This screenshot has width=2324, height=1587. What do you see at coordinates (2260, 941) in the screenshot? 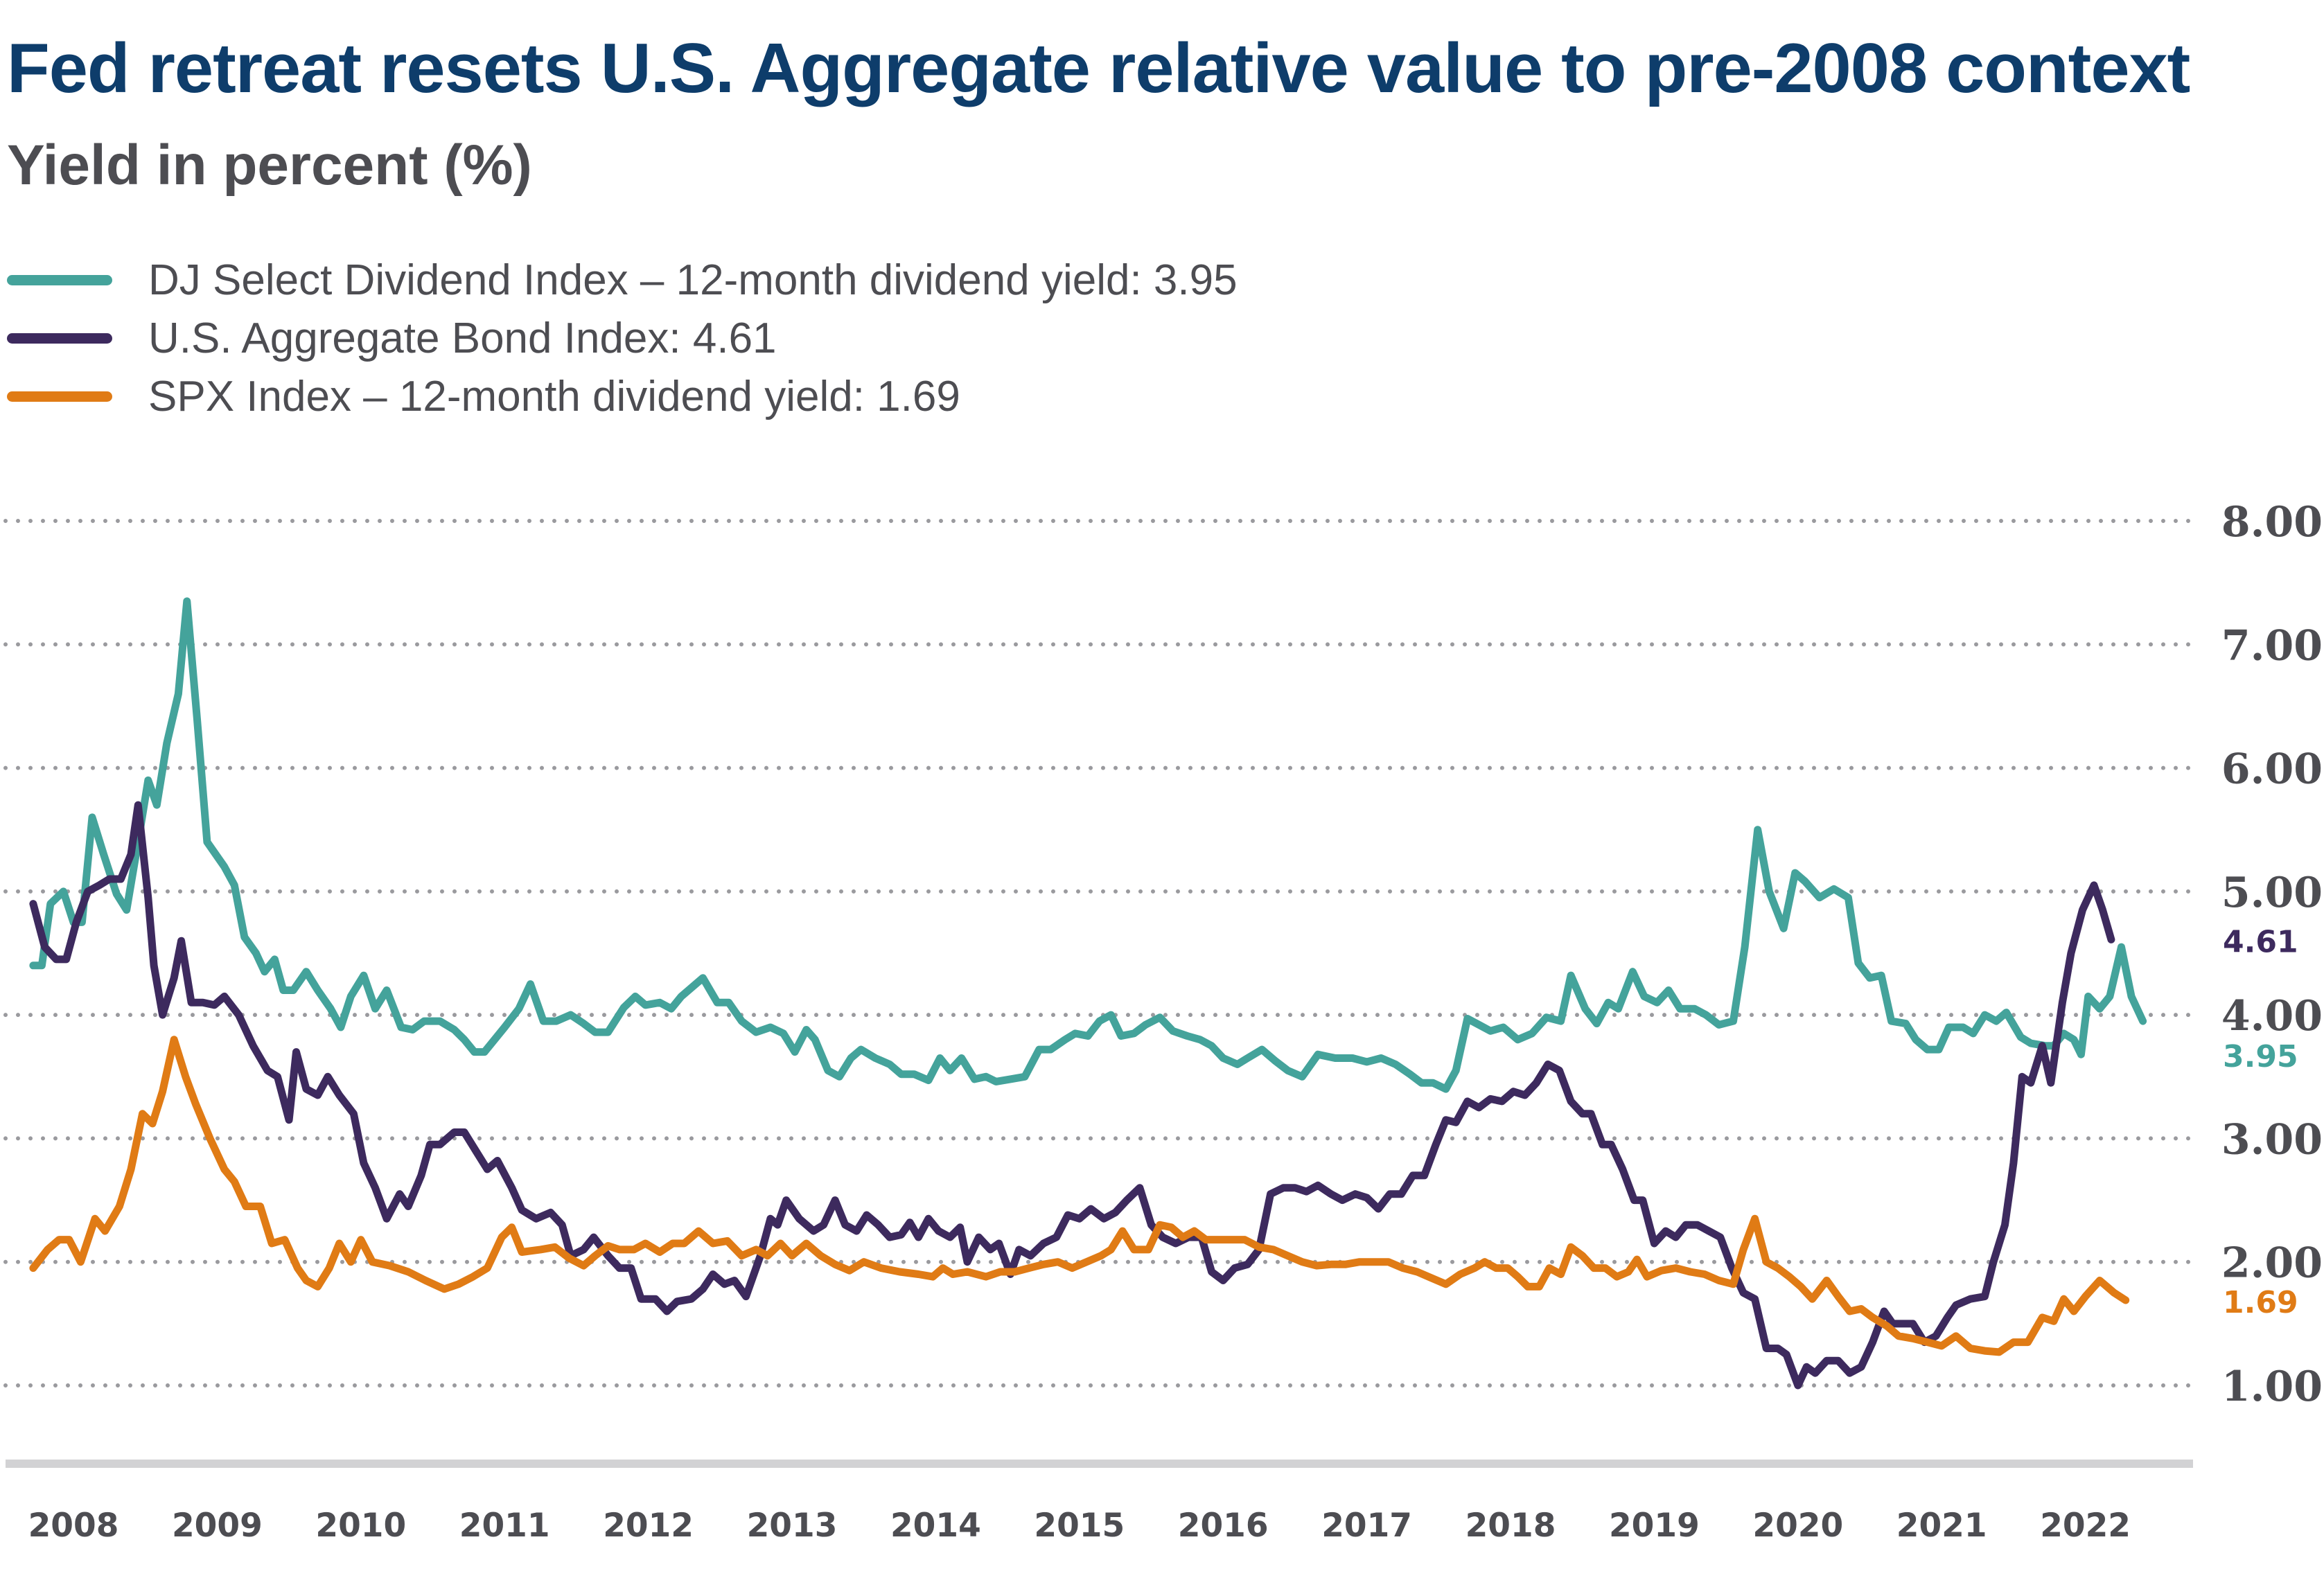
I see `end-label-us-aggregate: 4.61` at bounding box center [2260, 941].